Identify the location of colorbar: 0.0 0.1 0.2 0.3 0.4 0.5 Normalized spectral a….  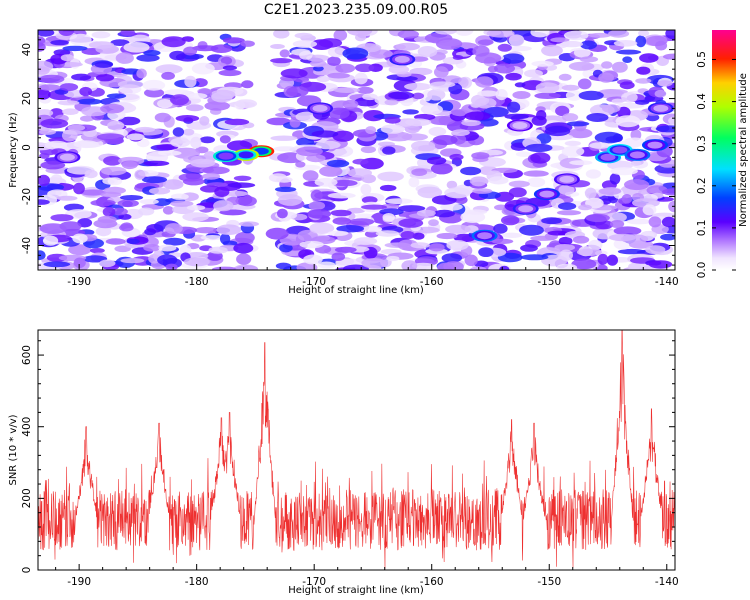
(722, 154).